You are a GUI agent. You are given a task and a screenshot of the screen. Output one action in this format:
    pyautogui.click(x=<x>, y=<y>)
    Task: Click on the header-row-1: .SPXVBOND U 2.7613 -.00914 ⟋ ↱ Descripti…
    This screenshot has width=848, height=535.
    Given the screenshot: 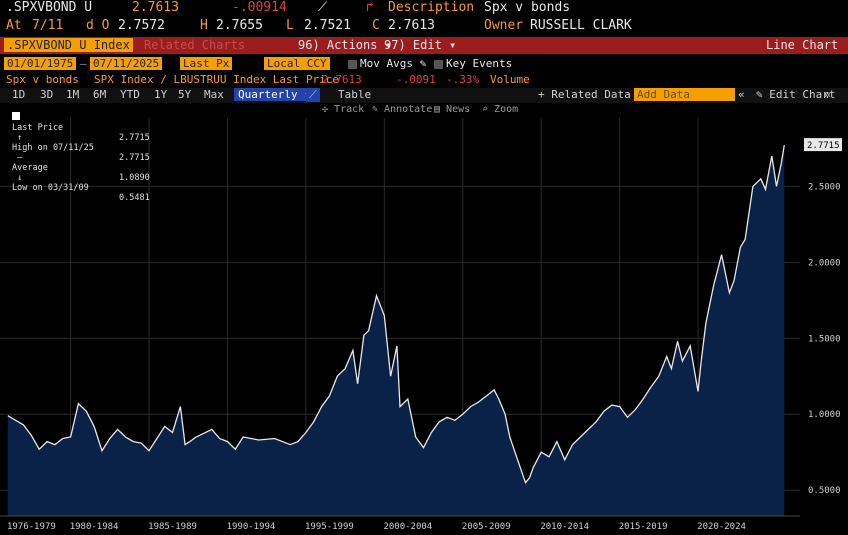 What is the action you would take?
    pyautogui.click(x=424, y=9)
    